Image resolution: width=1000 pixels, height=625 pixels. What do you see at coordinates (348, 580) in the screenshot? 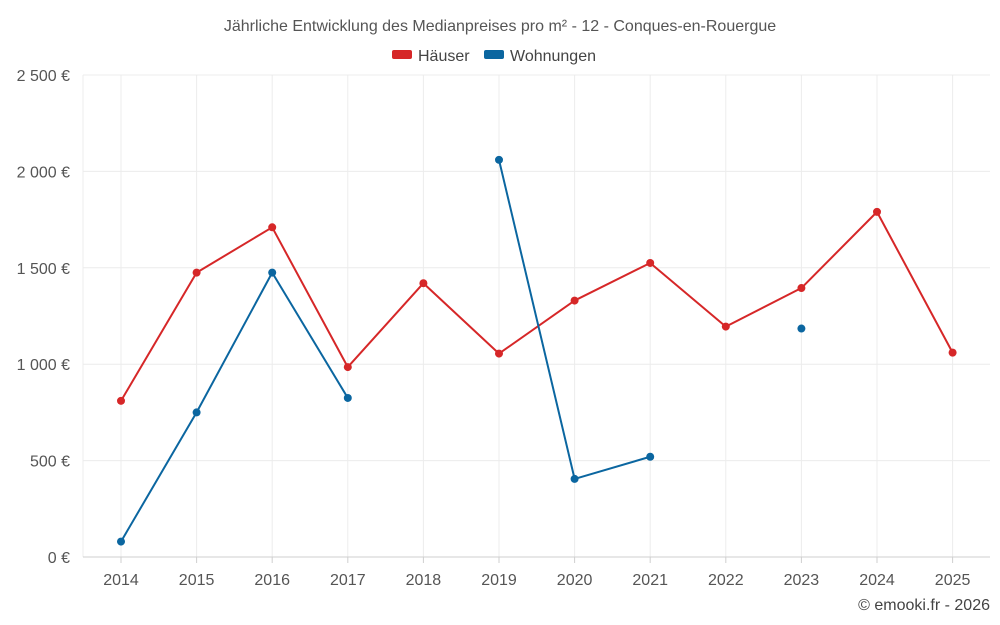
I see `x-tick-label: 2017` at bounding box center [348, 580].